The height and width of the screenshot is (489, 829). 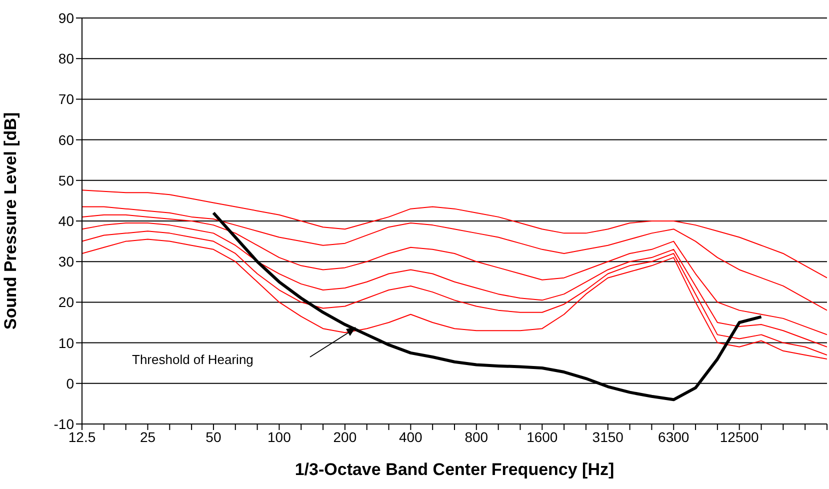 I want to click on x-tick-label: 100, so click(x=280, y=436).